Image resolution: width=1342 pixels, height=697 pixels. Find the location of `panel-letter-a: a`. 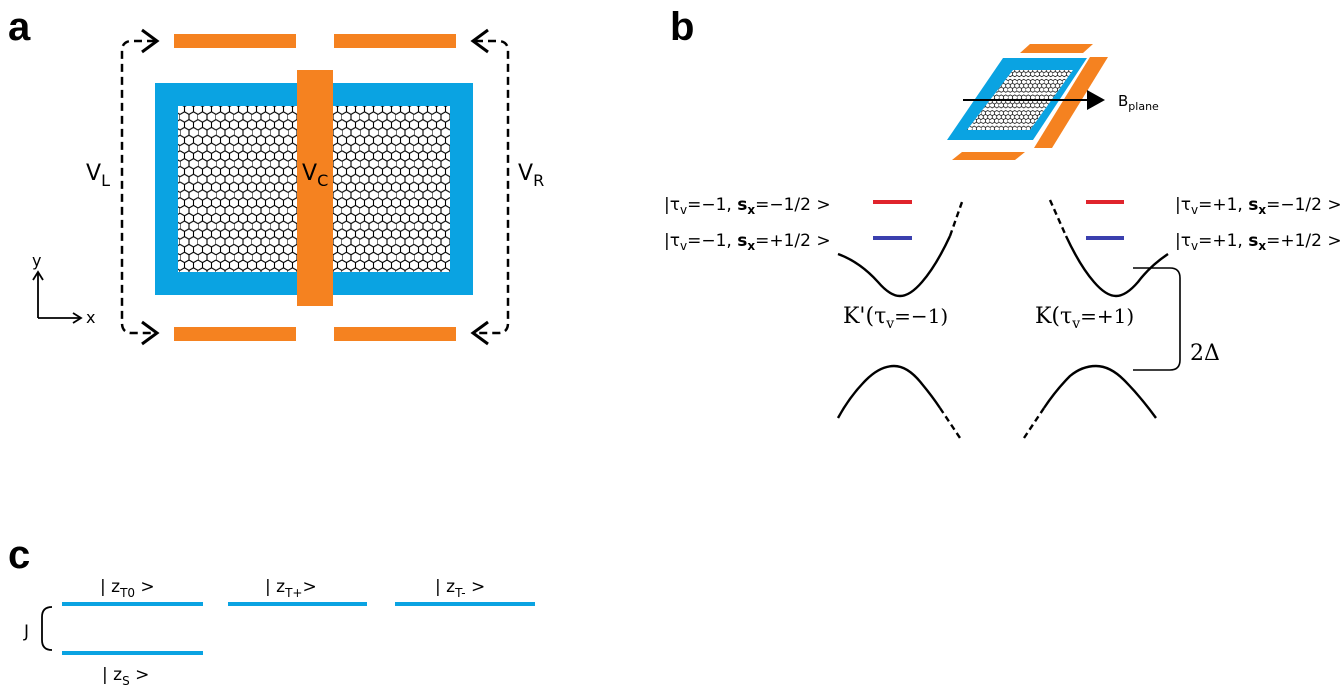

panel-letter-a: a is located at coordinates (19, 27).